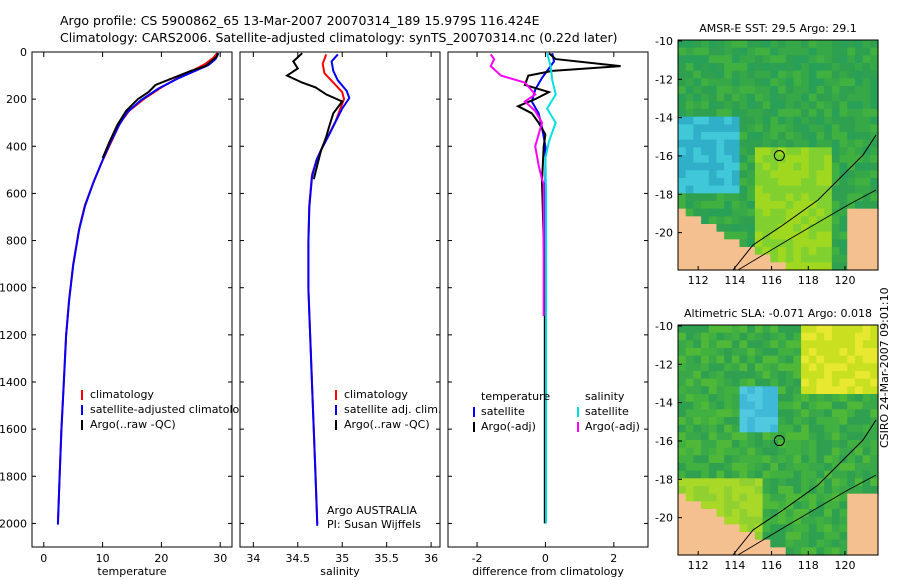 The height and width of the screenshot is (580, 900). What do you see at coordinates (13, 335) in the screenshot?
I see `temperature-ytick-label: 1200` at bounding box center [13, 335].